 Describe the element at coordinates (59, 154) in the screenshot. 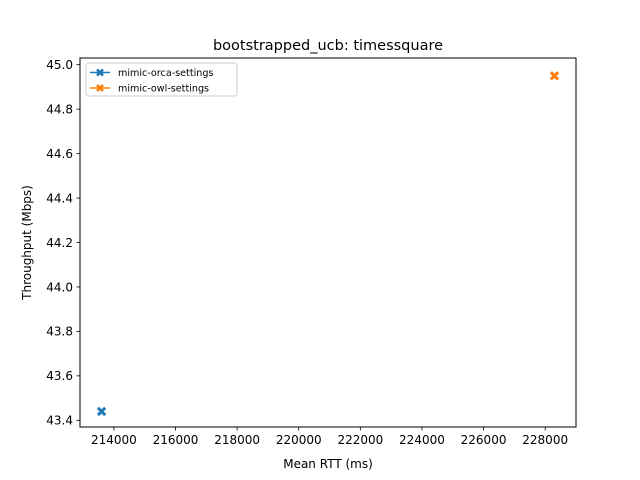

I see `y-tick-label: 44.6` at that location.